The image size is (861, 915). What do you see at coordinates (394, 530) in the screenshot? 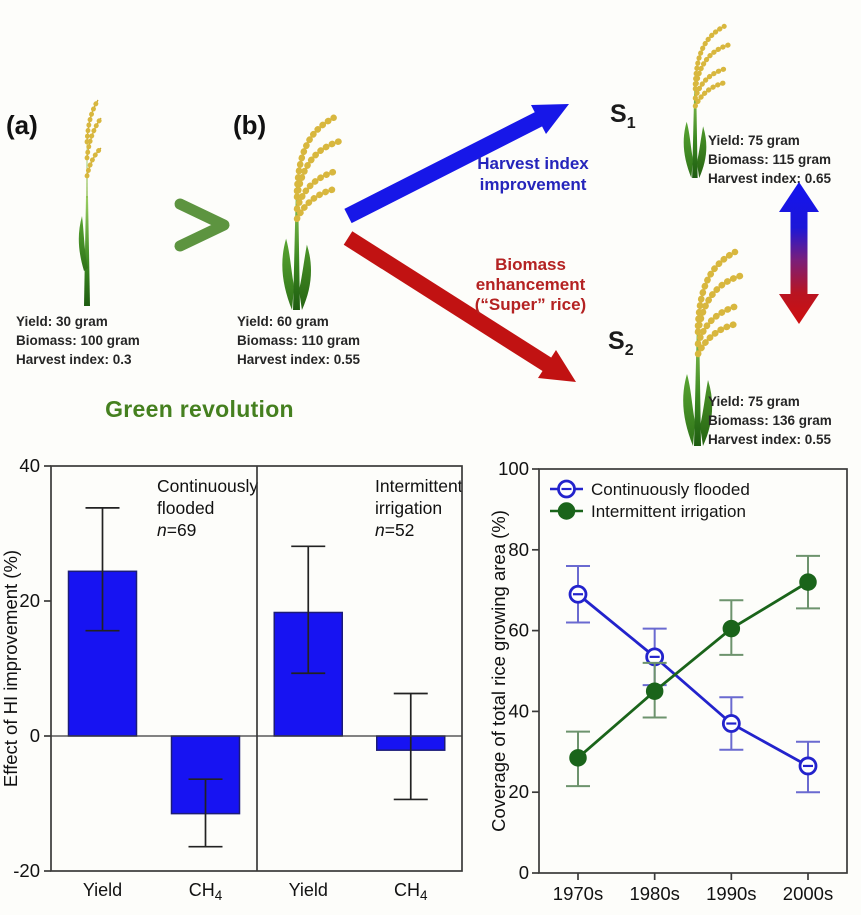
I see `panel-annotation: n=52` at bounding box center [394, 530].